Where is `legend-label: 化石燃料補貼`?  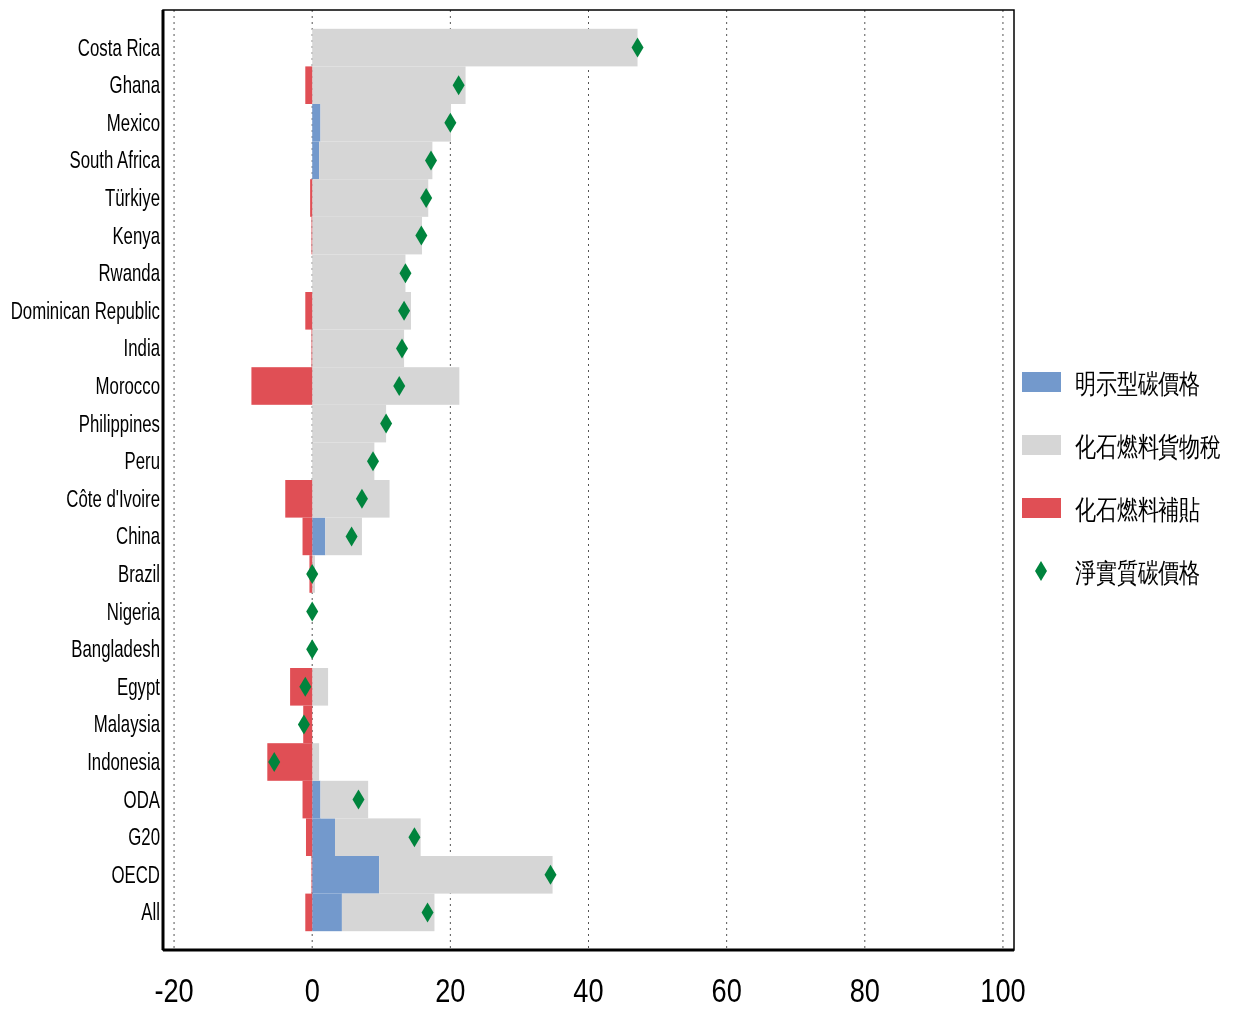 legend-label: 化石燃料補貼 is located at coordinates (1138, 509).